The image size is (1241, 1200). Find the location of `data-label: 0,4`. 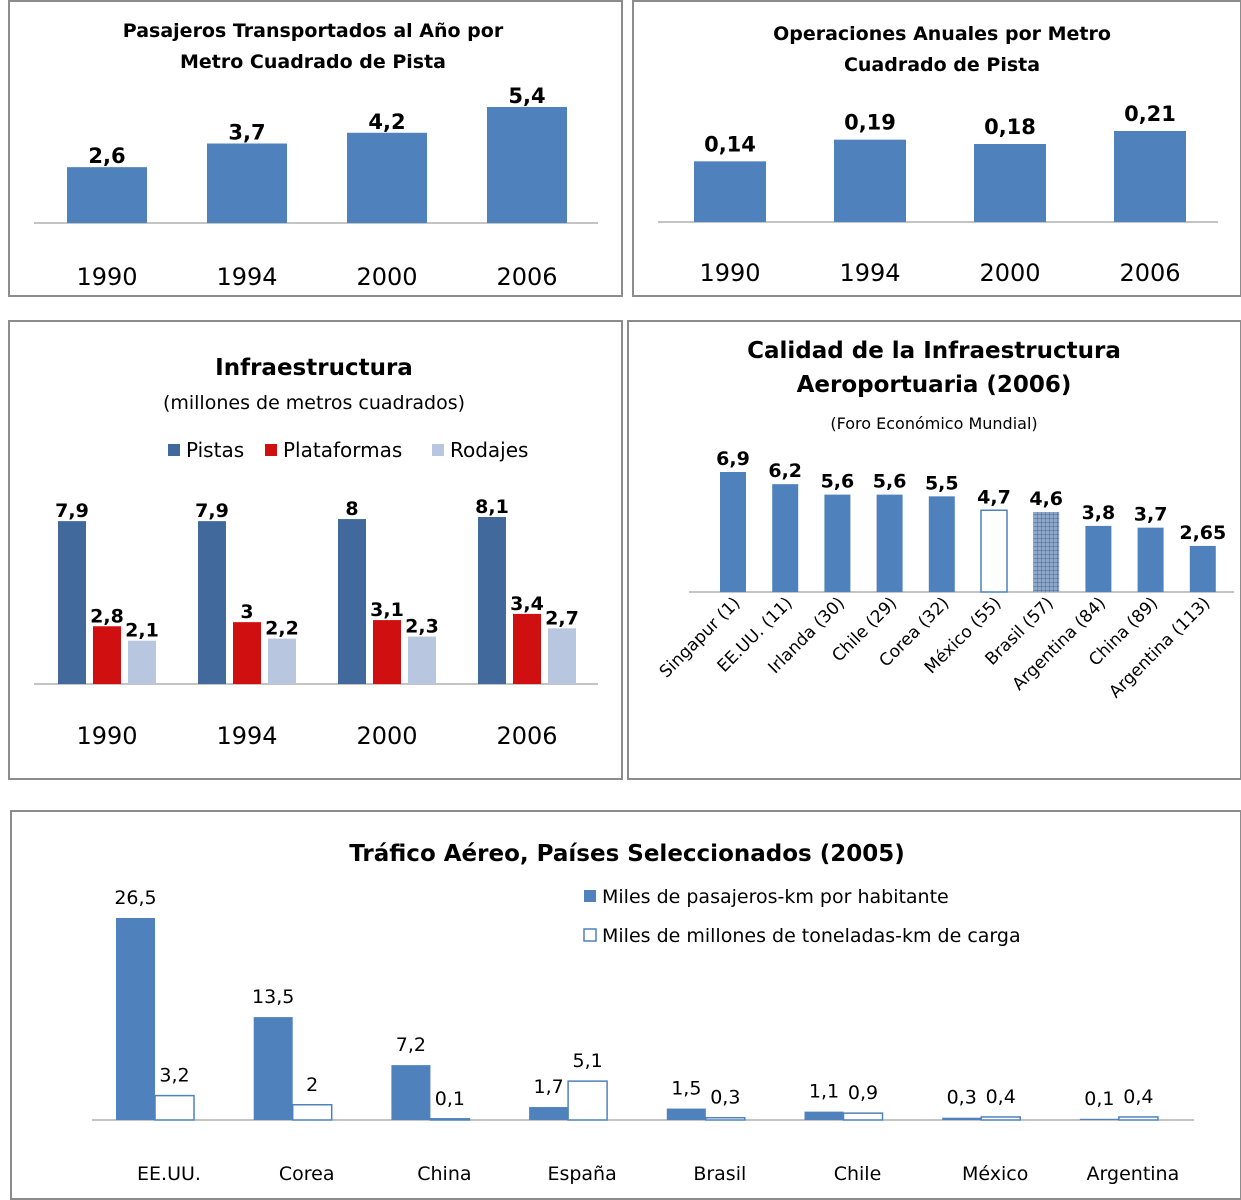

data-label: 0,4 is located at coordinates (1138, 1097).